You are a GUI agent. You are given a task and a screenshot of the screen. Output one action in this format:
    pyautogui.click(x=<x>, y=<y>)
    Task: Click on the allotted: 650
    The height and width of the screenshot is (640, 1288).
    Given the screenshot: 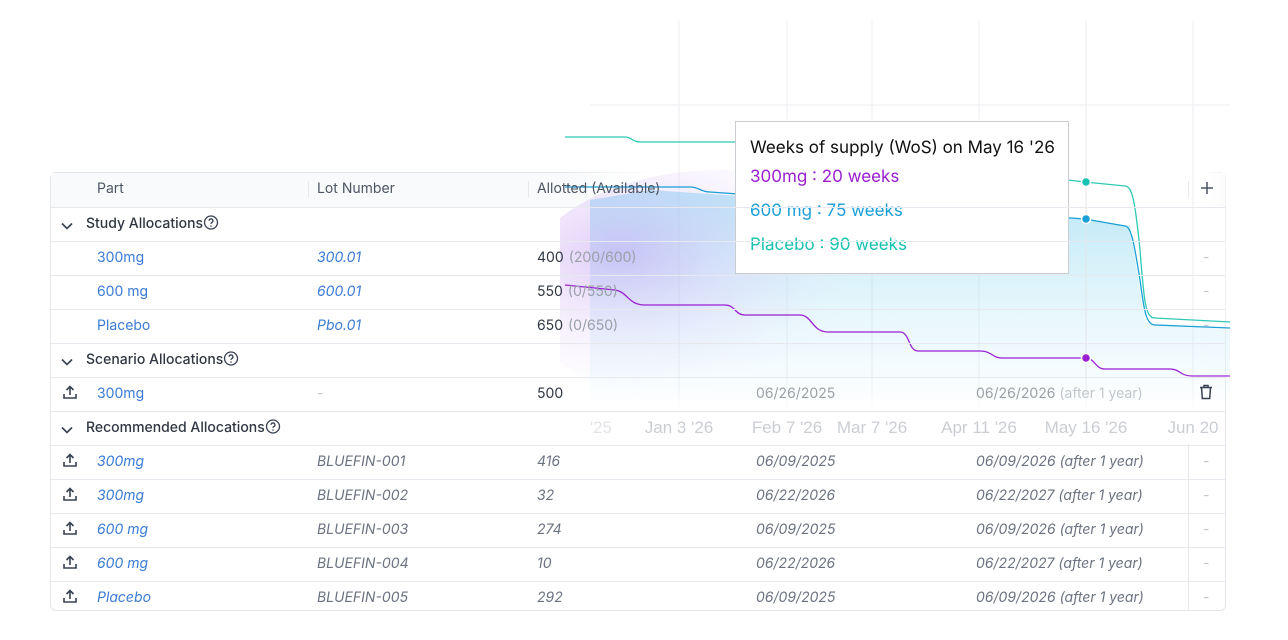 What is the action you would take?
    pyautogui.click(x=550, y=325)
    